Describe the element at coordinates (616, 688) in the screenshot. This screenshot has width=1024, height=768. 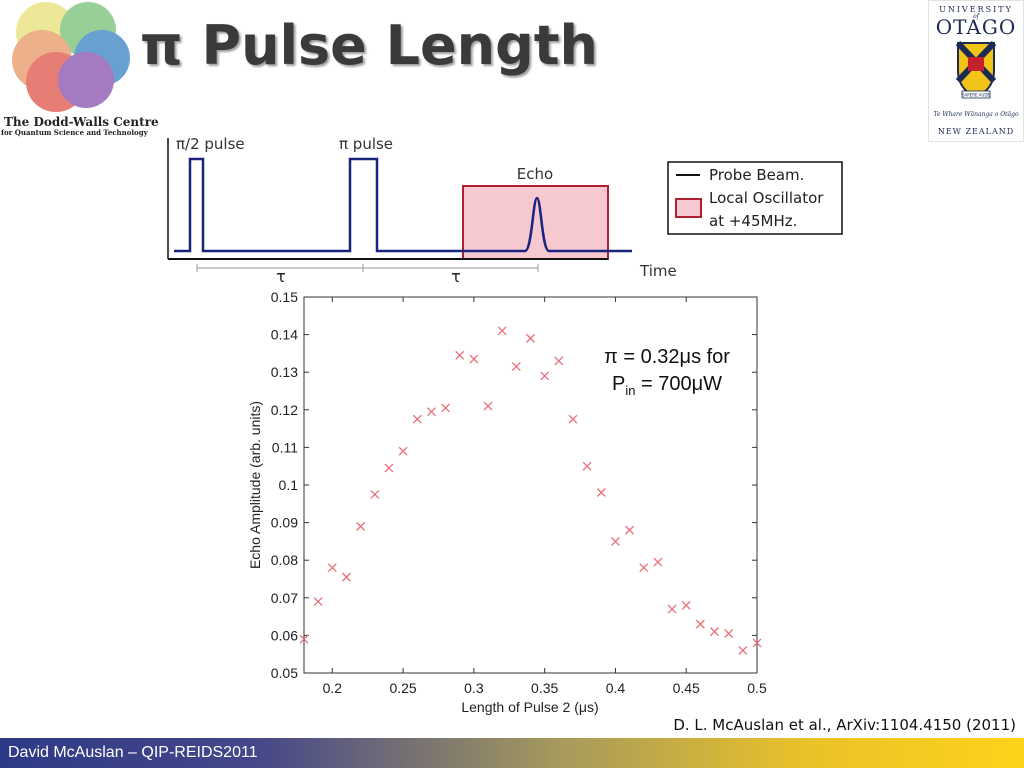
I see `x-tick-label: 0.4` at that location.